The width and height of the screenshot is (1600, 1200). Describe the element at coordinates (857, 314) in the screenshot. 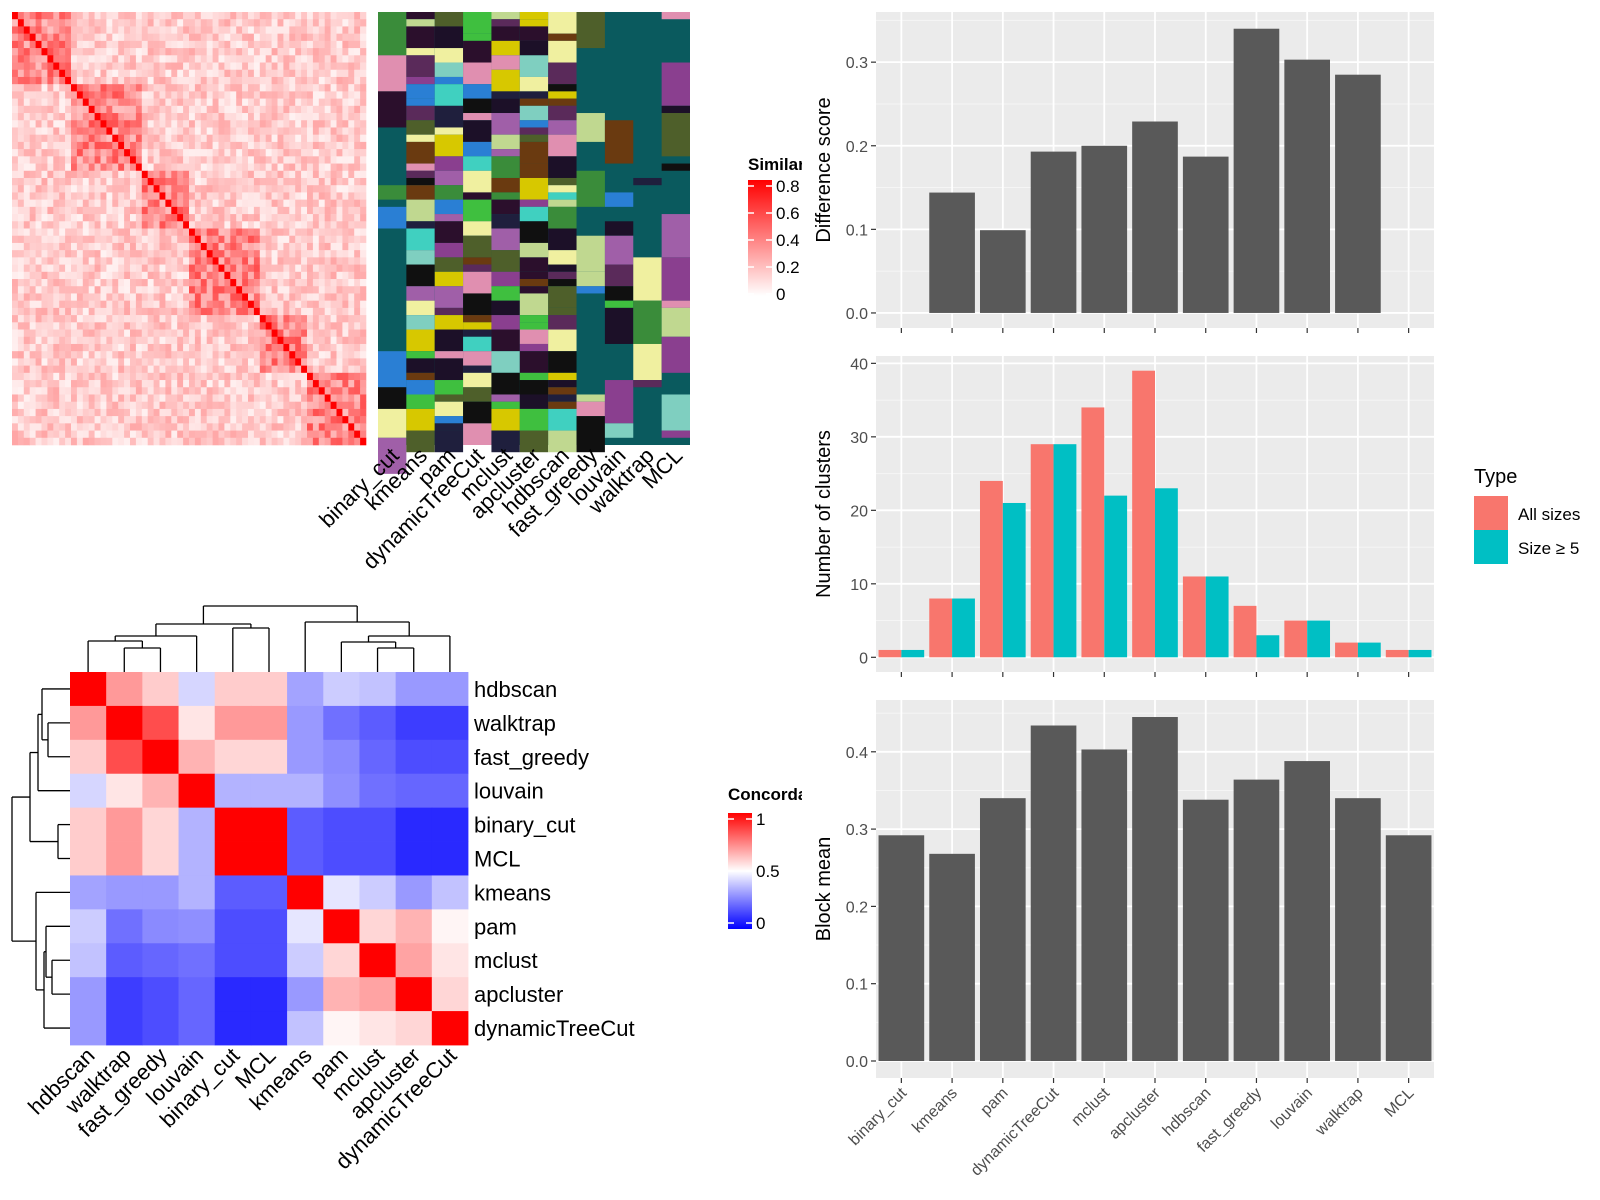

I see `y-tick-label: 0.0` at that location.